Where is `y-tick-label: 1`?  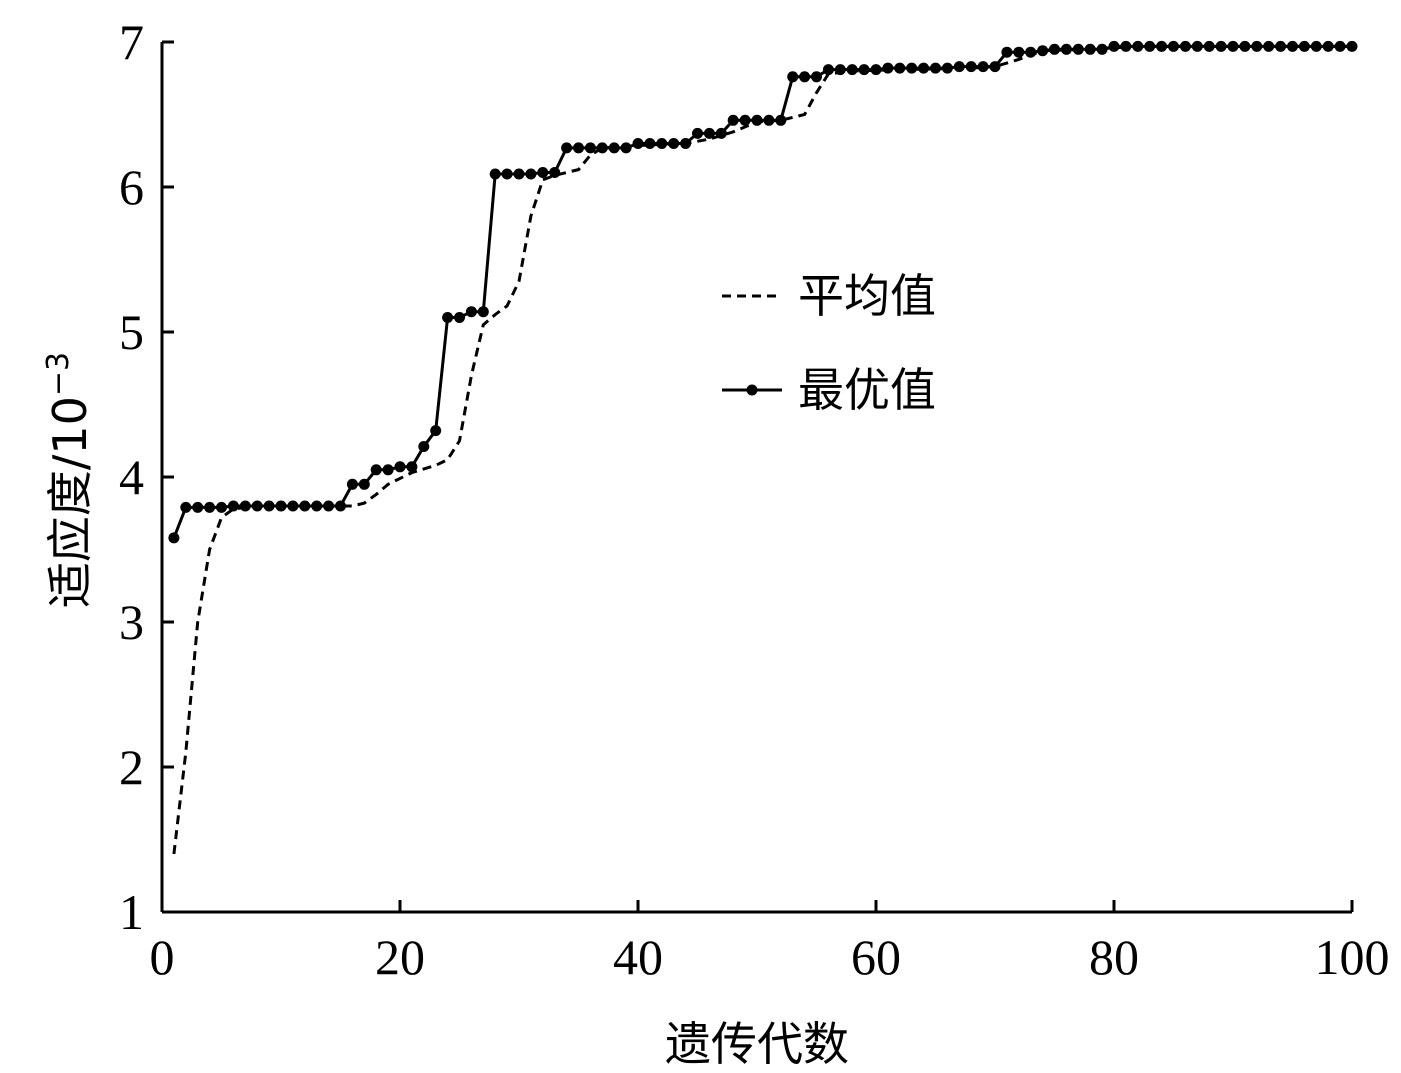
y-tick-label: 1 is located at coordinates (131, 912).